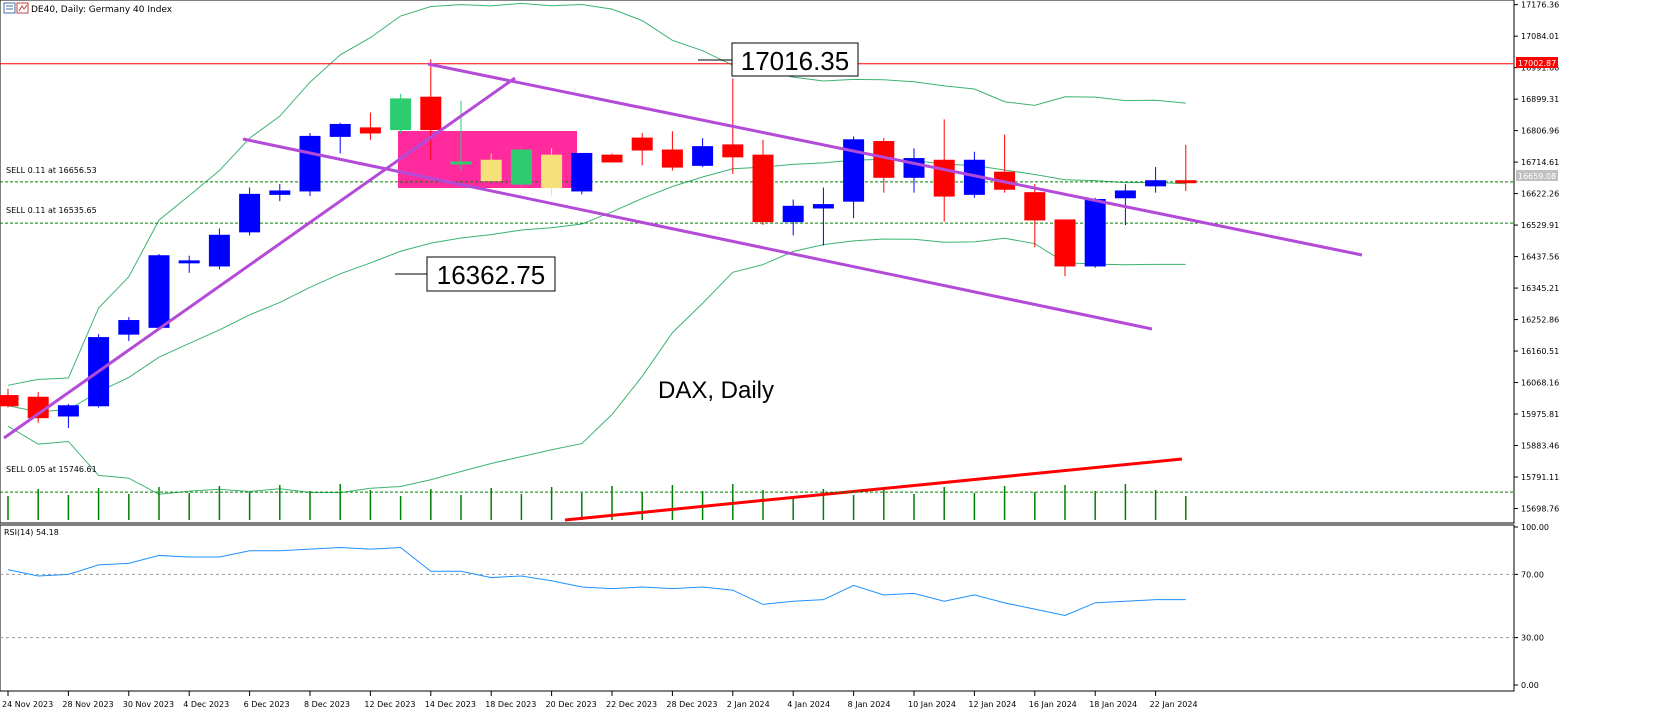  I want to click on current-price-tag, so click(1537, 175).